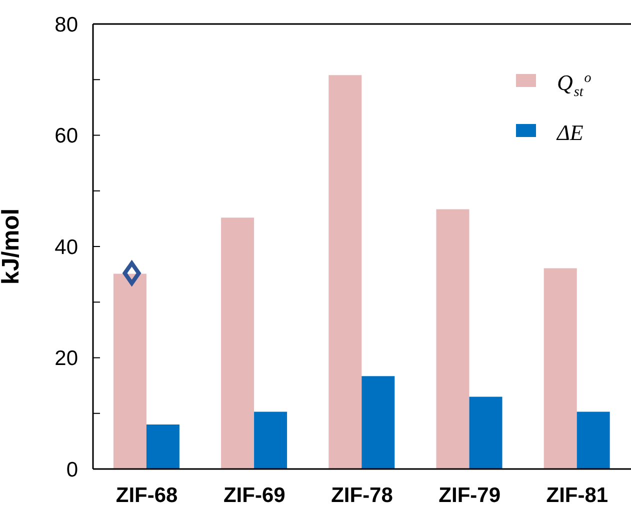  I want to click on x-tick-label: ZIF-81, so click(577, 495).